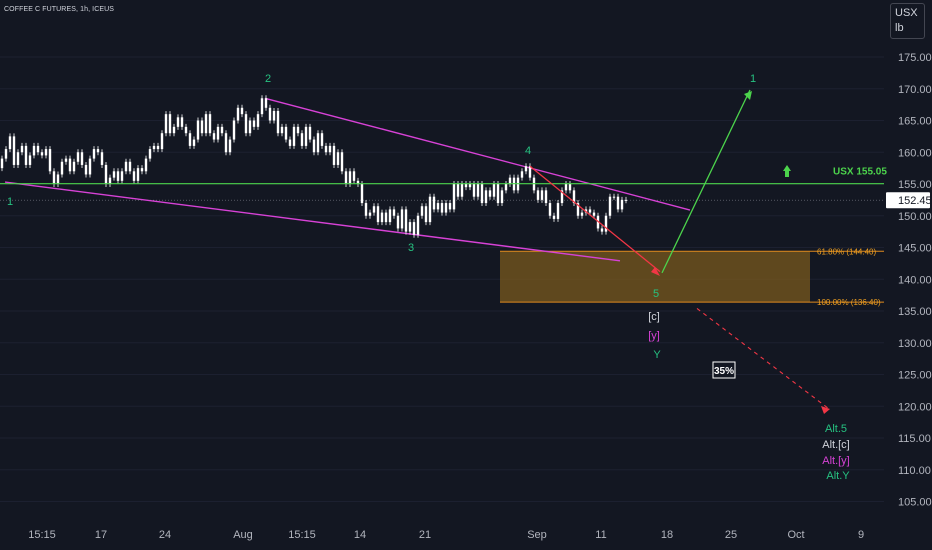  What do you see at coordinates (846, 251) in the screenshot?
I see `fib-upper-label: 61.80% (144.40)` at bounding box center [846, 251].